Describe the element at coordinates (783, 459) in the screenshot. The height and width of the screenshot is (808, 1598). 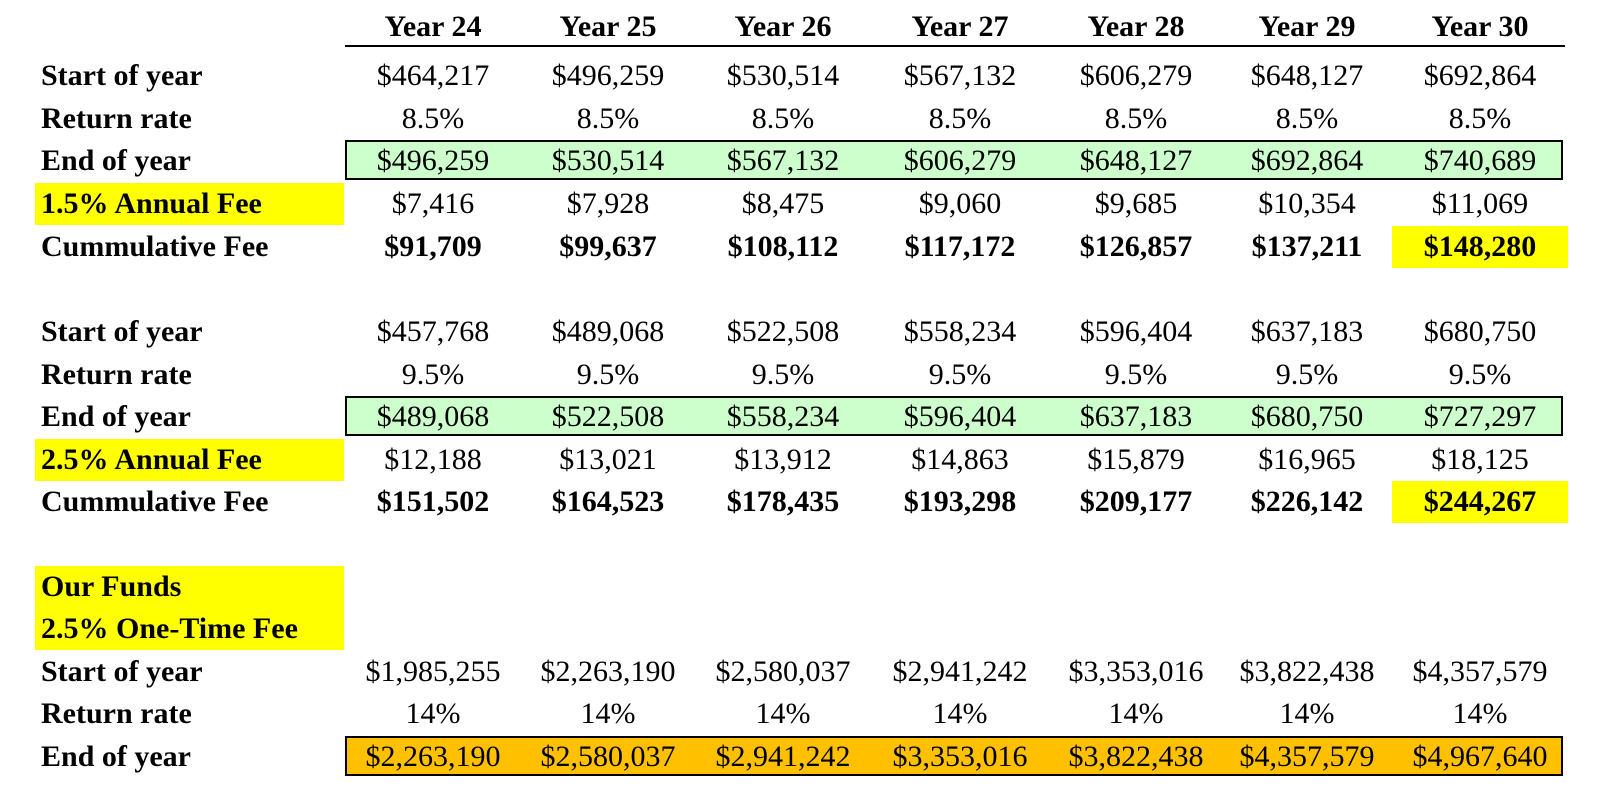
I see `value-cell: $13,912` at that location.